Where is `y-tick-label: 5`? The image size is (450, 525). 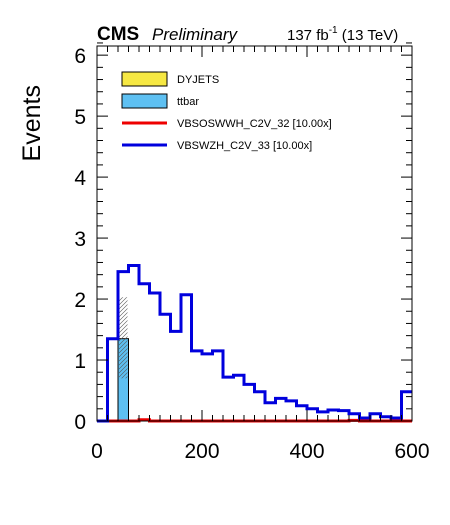
y-tick-label: 5 is located at coordinates (80, 117).